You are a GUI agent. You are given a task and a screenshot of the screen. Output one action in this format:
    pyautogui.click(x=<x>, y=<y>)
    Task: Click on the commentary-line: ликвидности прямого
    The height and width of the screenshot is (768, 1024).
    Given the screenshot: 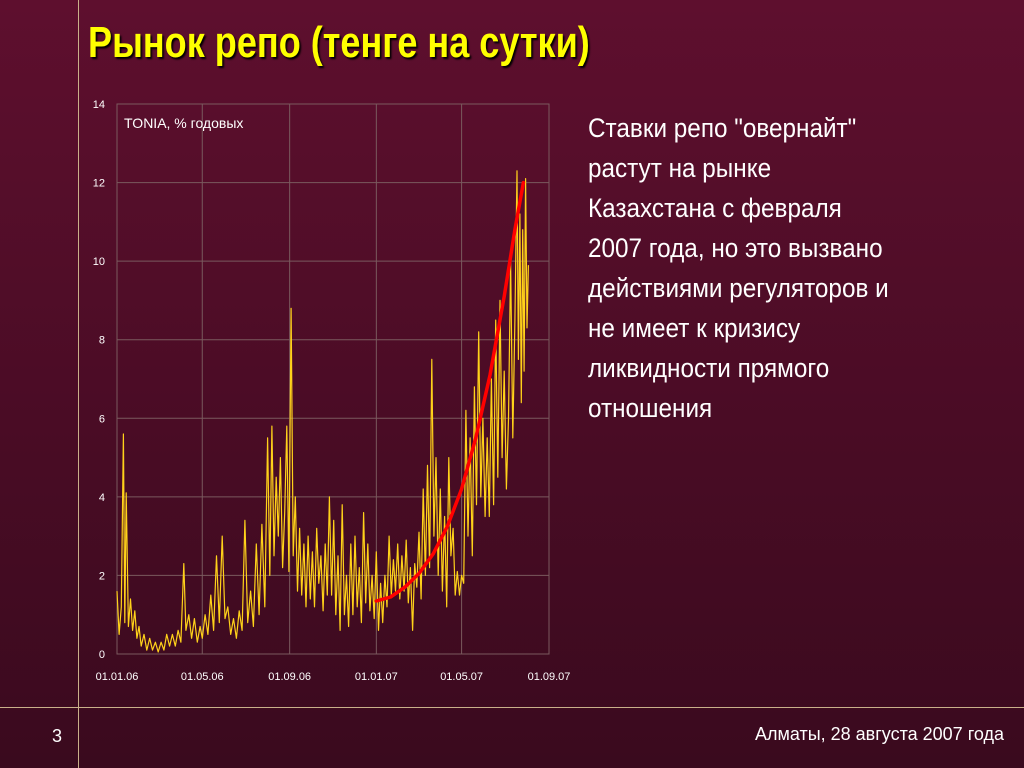 What is the action you would take?
    pyautogui.click(x=709, y=368)
    